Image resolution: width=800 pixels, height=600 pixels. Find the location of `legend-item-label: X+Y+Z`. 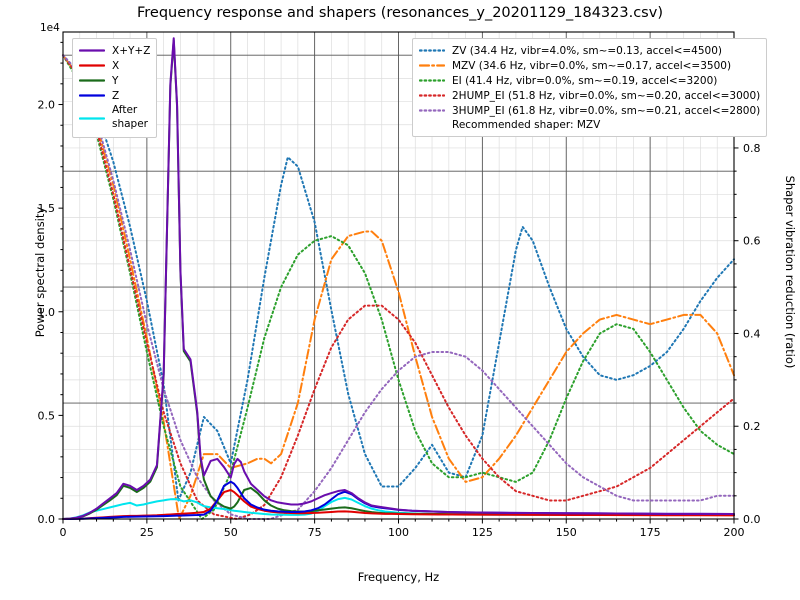

legend-item-label: X+Y+Z is located at coordinates (131, 50).